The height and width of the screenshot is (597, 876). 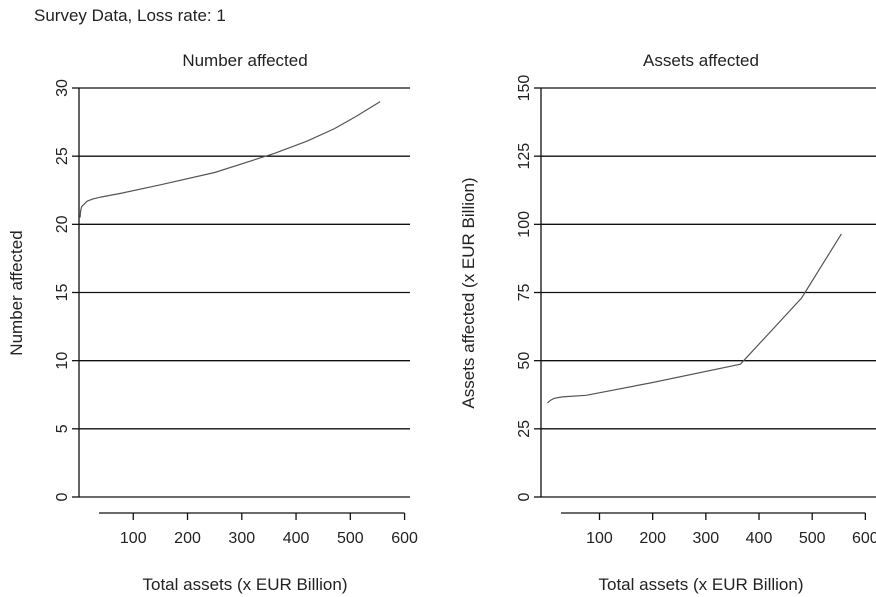 I want to click on y-tick-label: 150, so click(x=524, y=88).